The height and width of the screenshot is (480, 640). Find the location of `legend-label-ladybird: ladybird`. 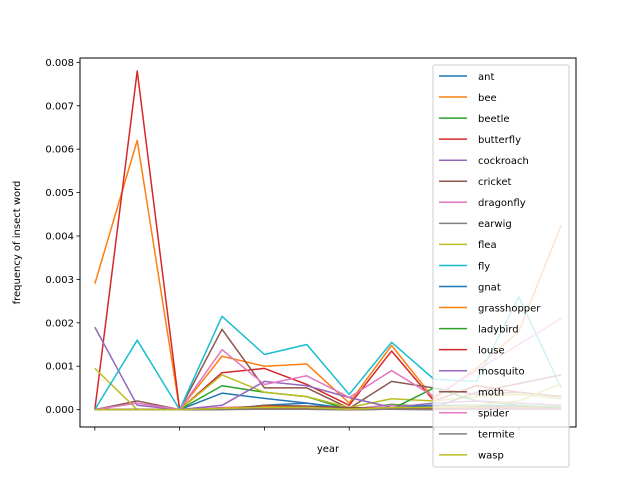

legend-label-ladybird: ladybird is located at coordinates (498, 329).